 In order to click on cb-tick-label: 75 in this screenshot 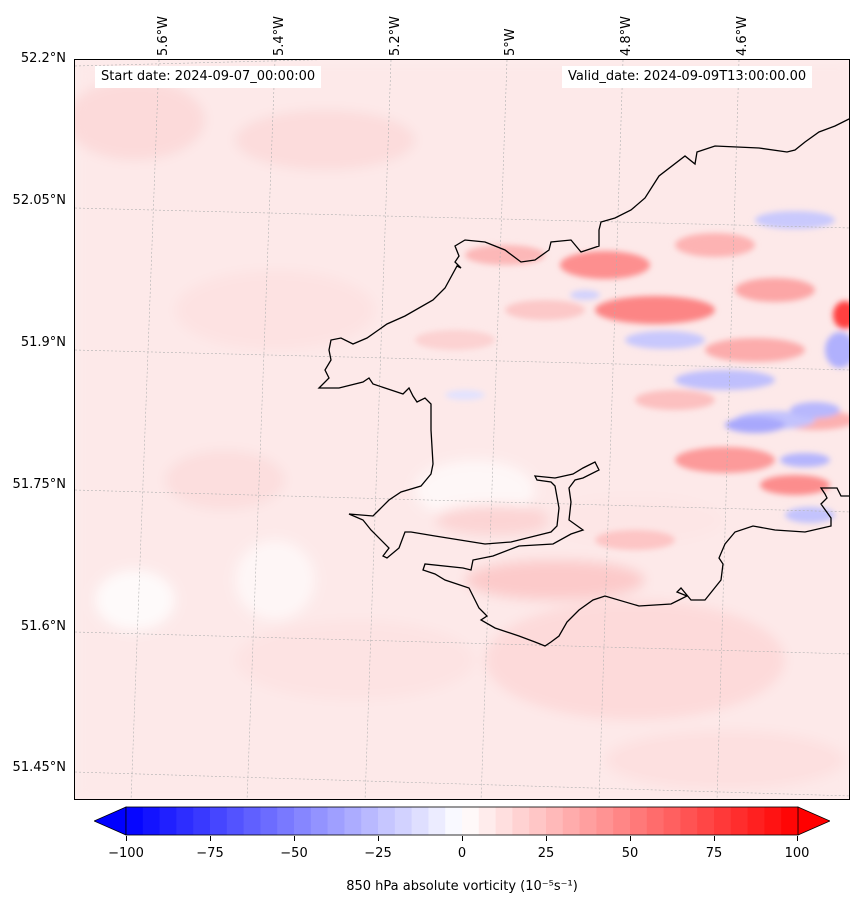, I will do `click(714, 853)`.